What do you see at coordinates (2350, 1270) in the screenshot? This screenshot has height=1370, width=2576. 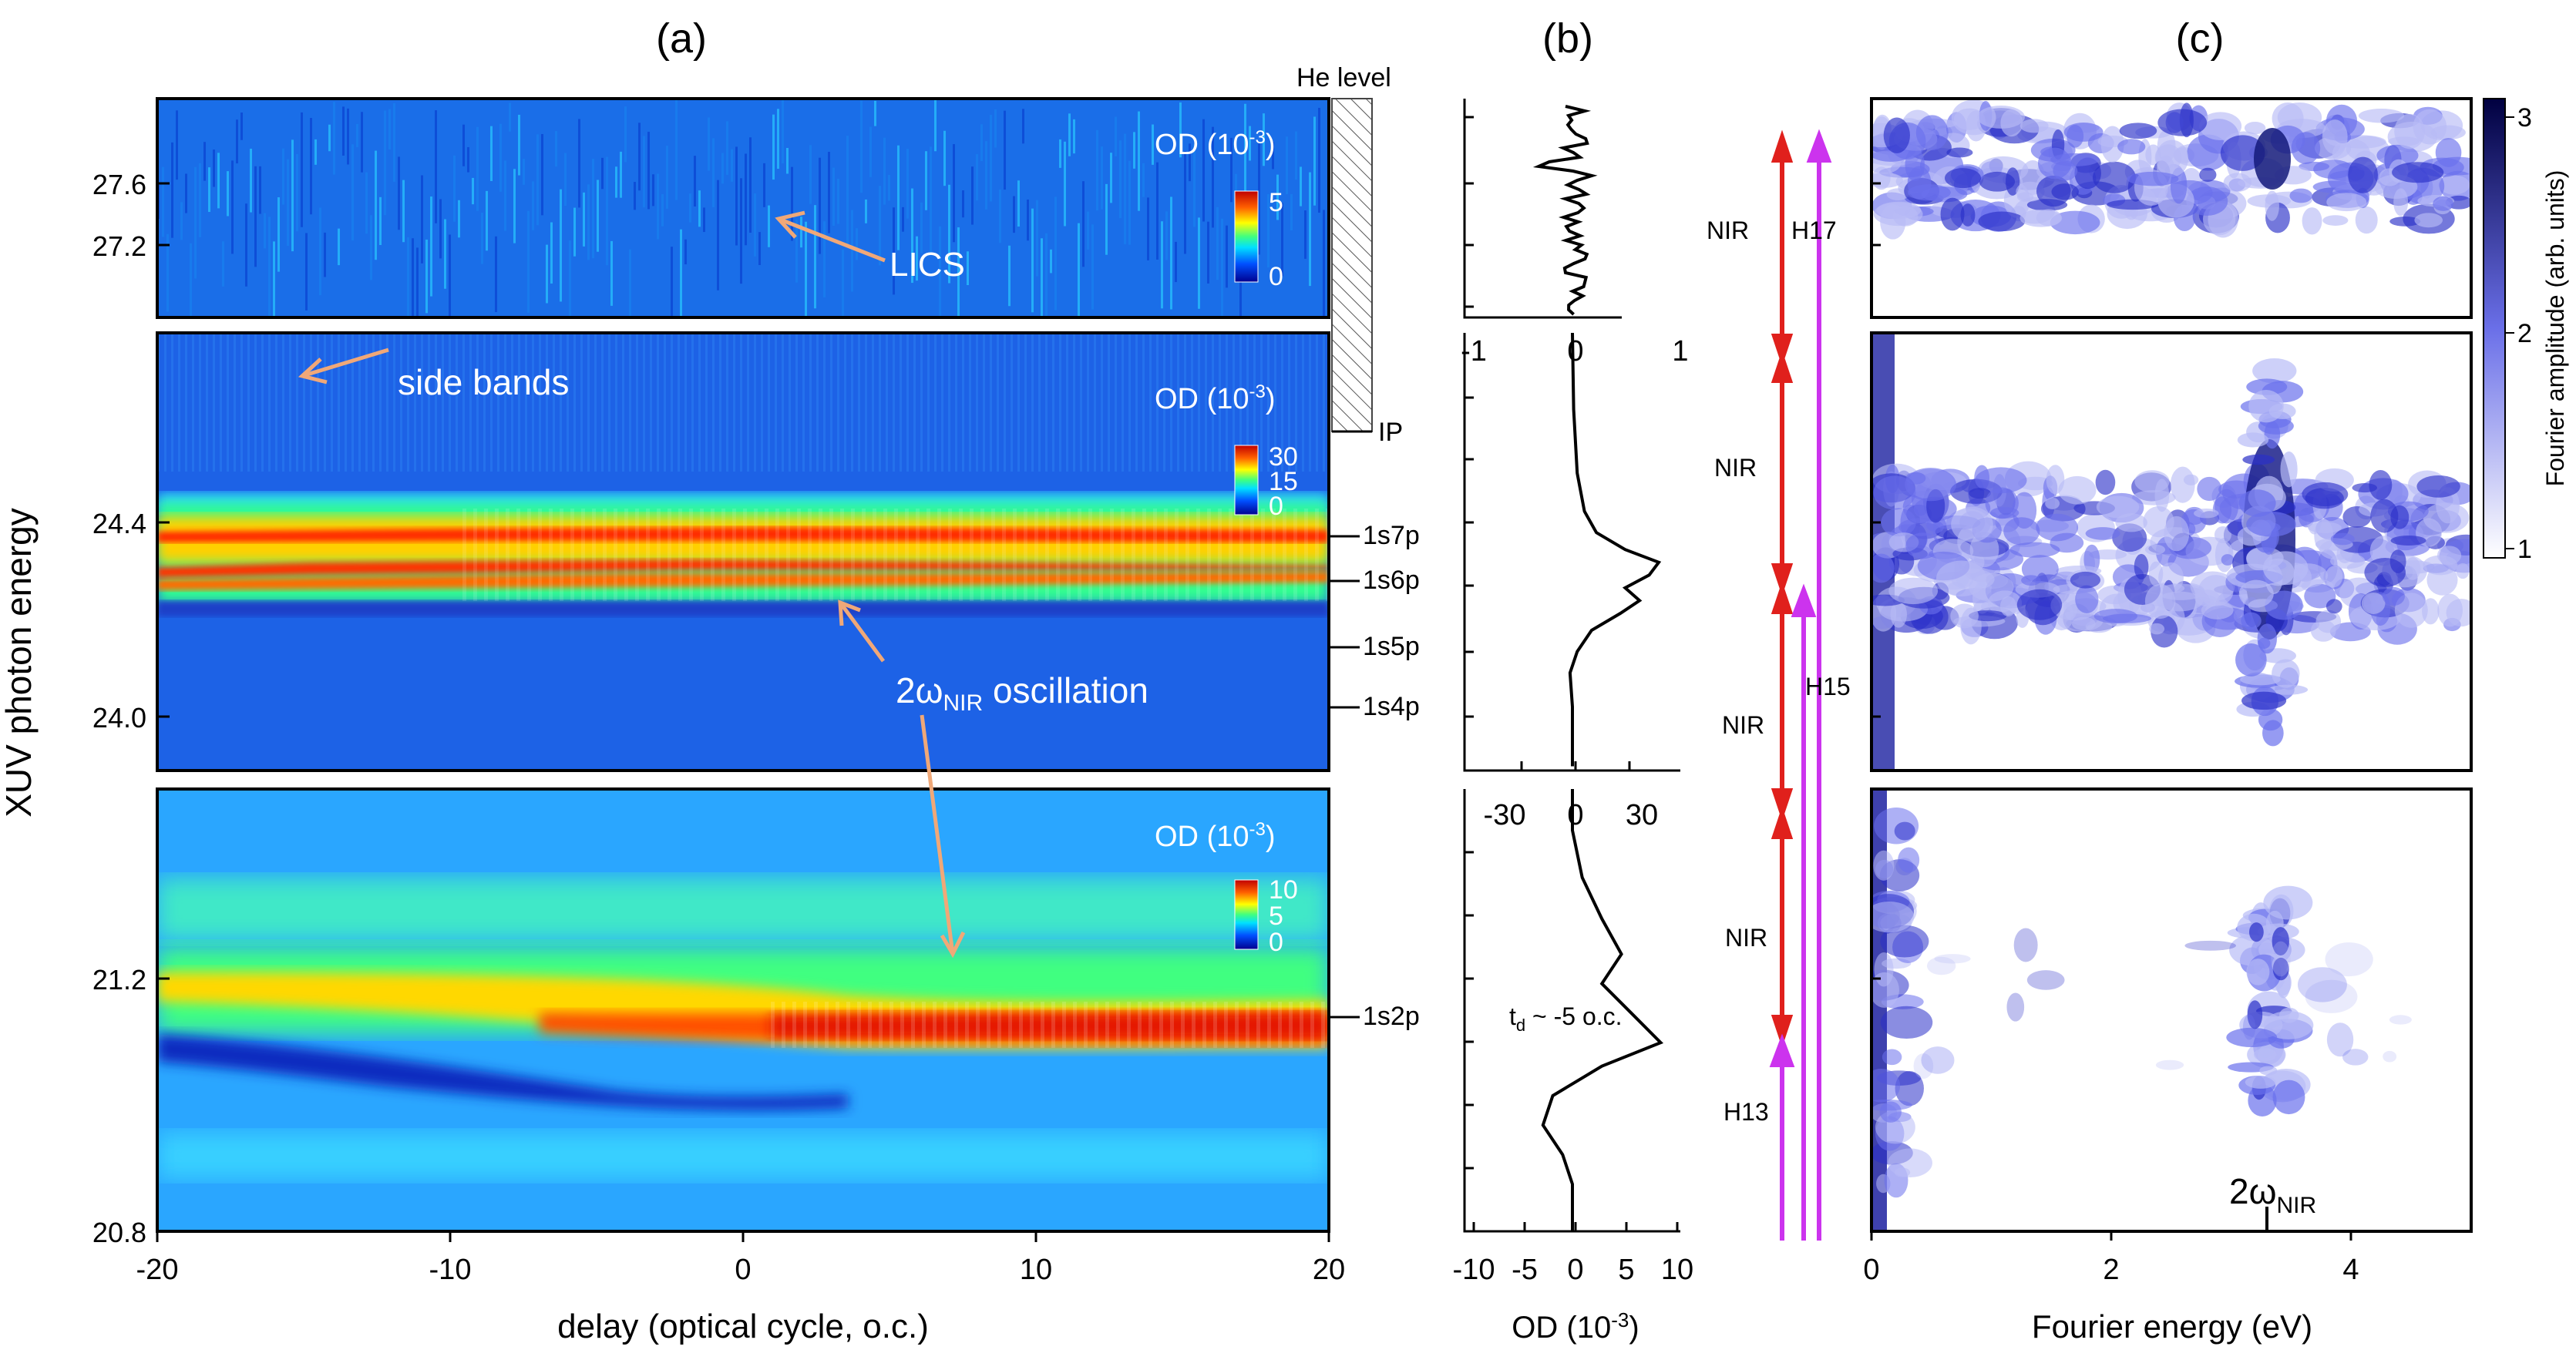 I see `c-x-tick: 4` at bounding box center [2350, 1270].